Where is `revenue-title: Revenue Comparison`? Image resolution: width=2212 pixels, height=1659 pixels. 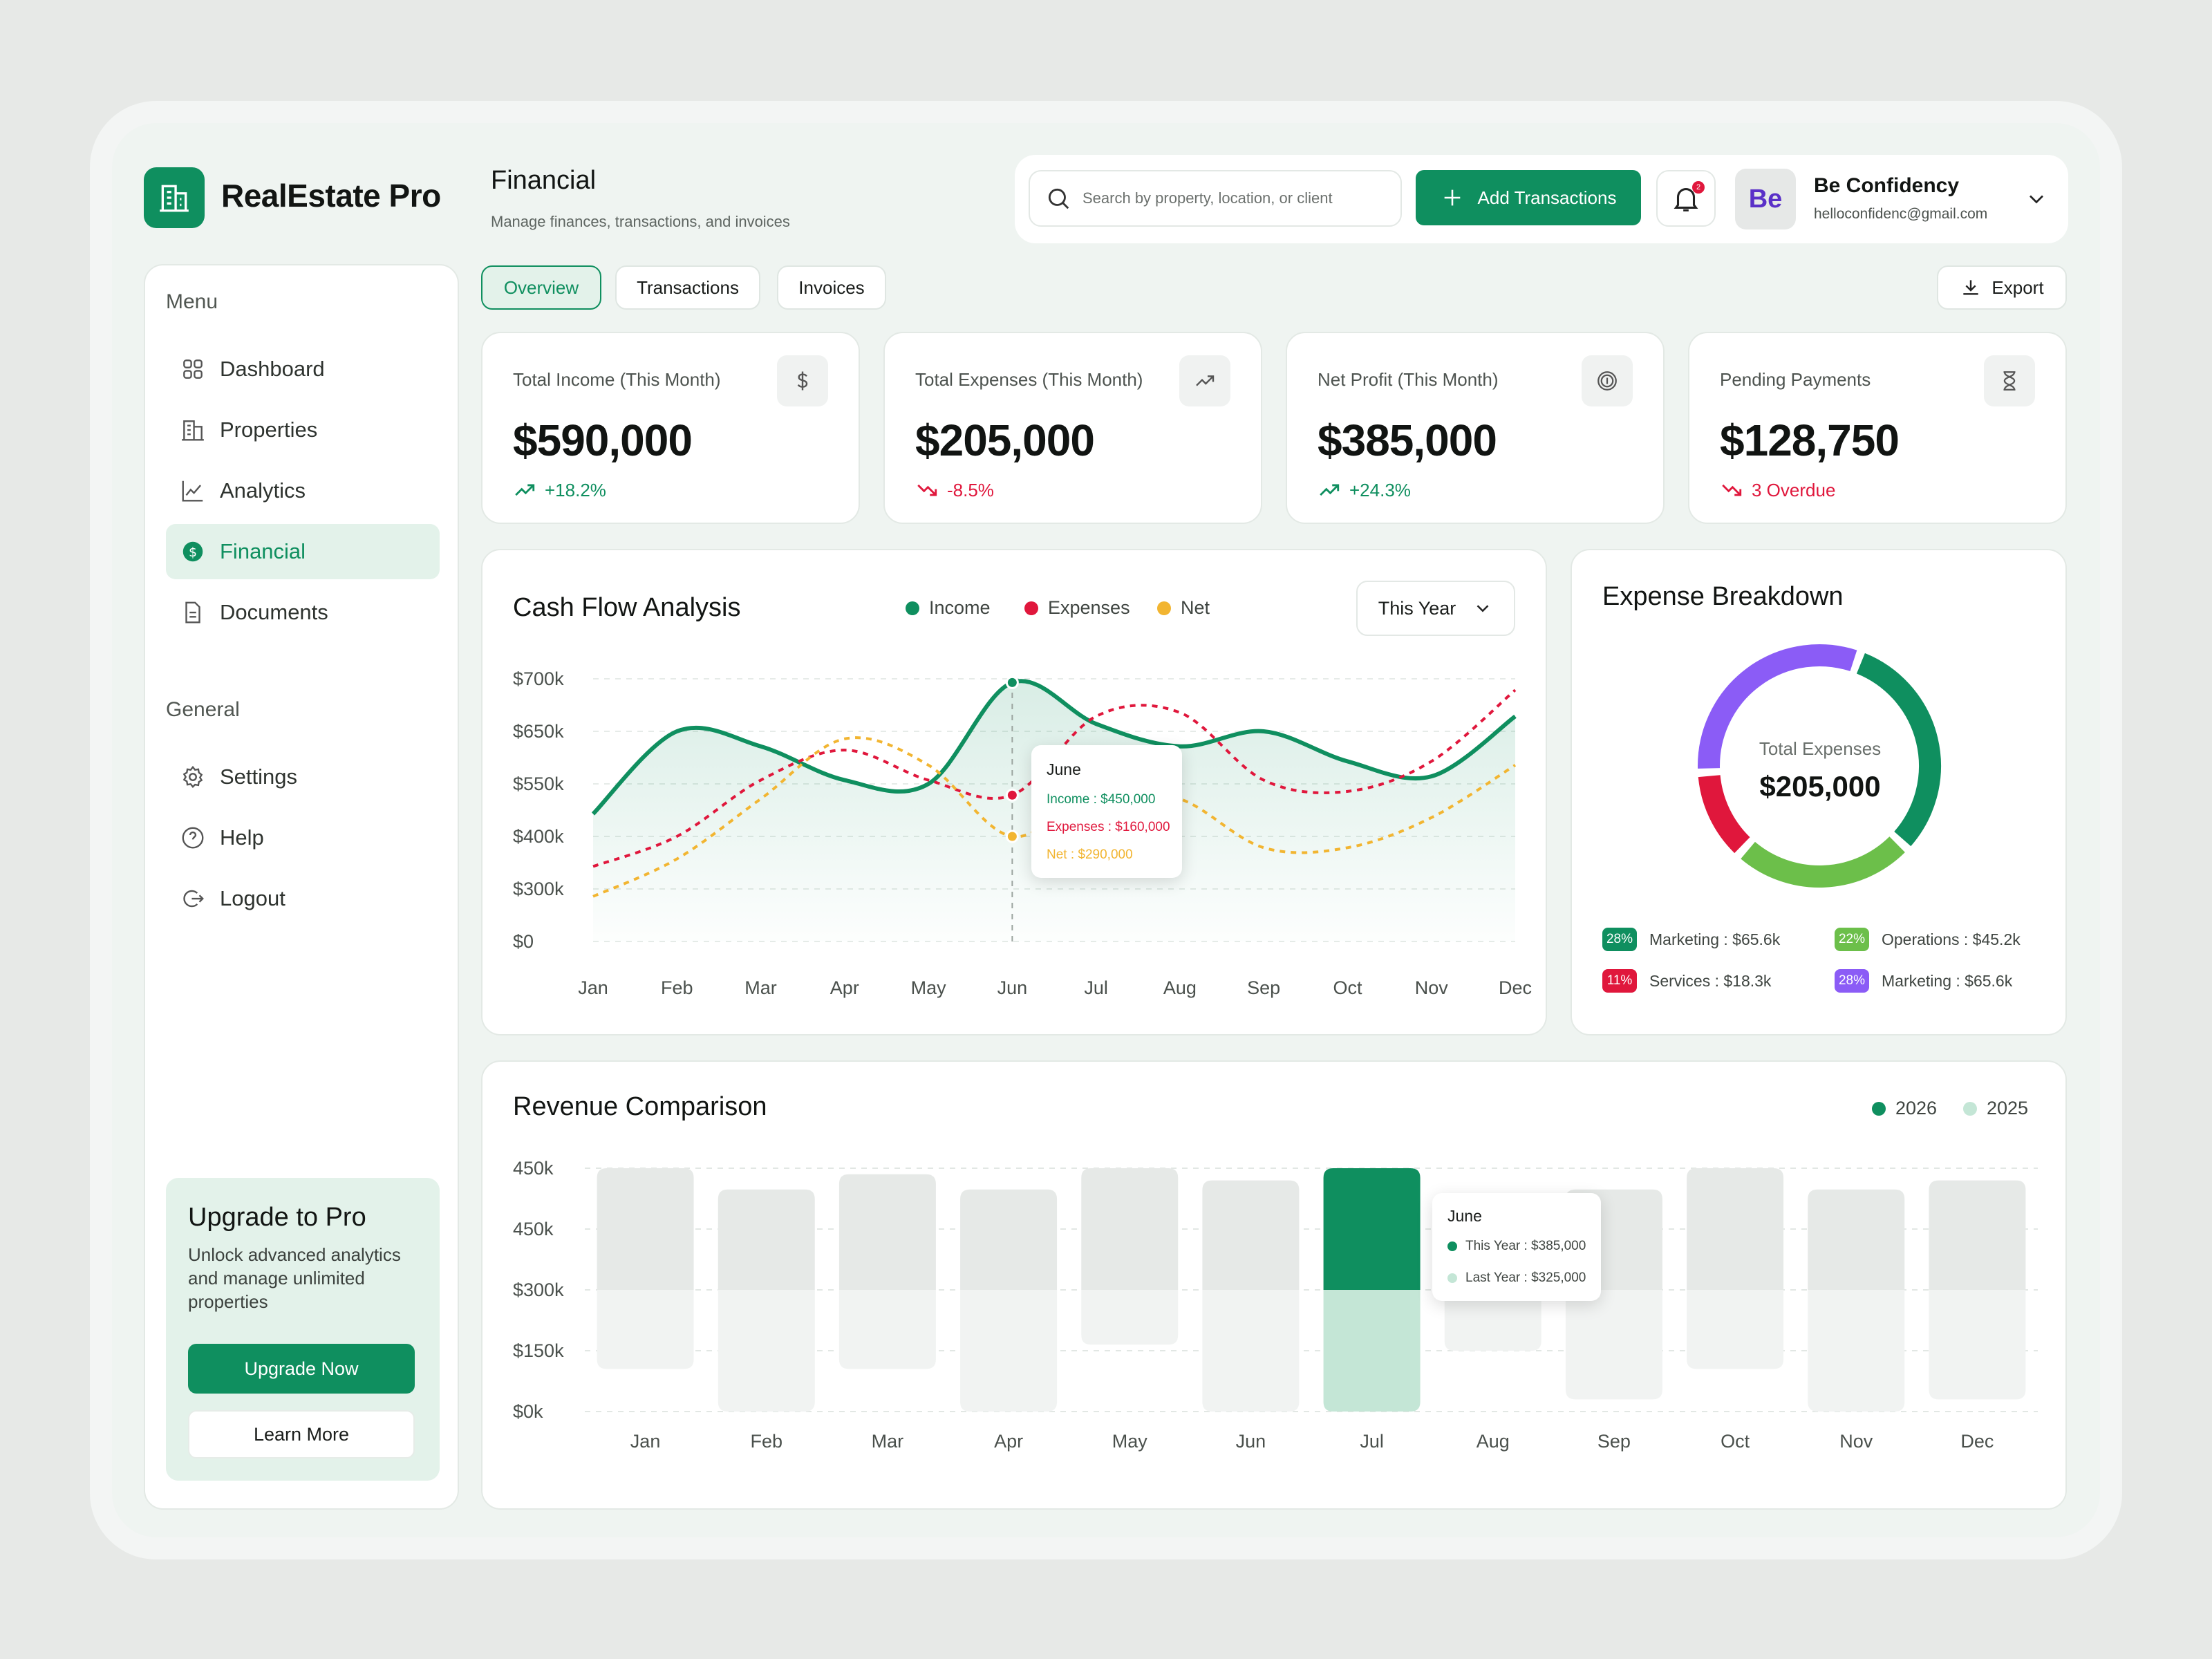
revenue-title: Revenue Comparison is located at coordinates (640, 1106).